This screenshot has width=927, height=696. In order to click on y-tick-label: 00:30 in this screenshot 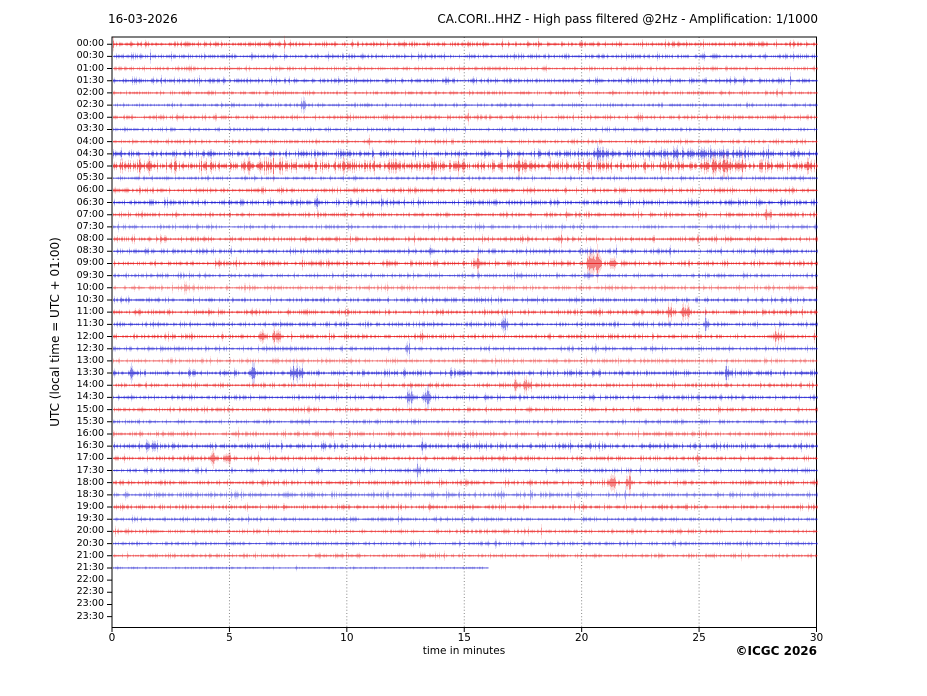, I will do `click(90, 56)`.